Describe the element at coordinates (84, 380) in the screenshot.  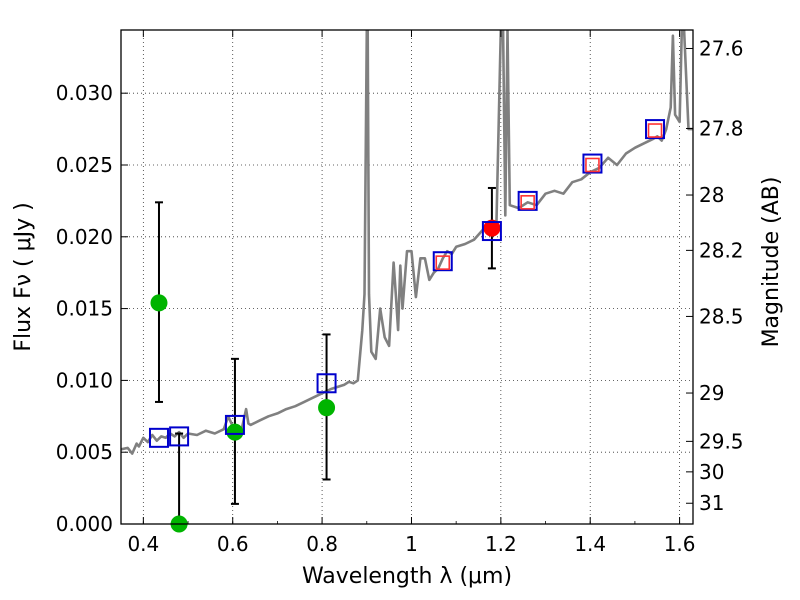
I see `y-tick-label: 0.010` at that location.